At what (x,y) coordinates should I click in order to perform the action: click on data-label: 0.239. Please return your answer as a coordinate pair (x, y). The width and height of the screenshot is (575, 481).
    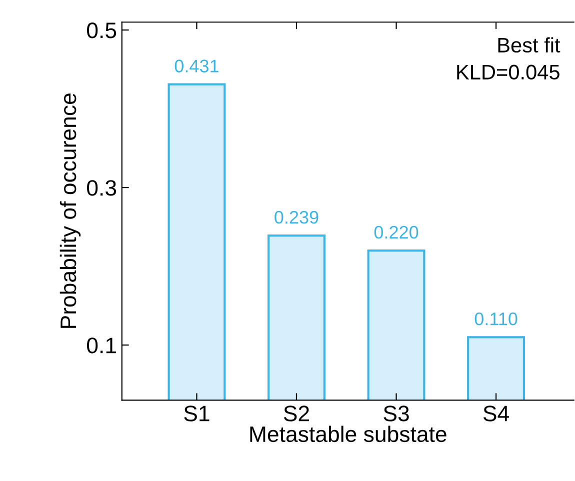
    Looking at the image, I should click on (296, 217).